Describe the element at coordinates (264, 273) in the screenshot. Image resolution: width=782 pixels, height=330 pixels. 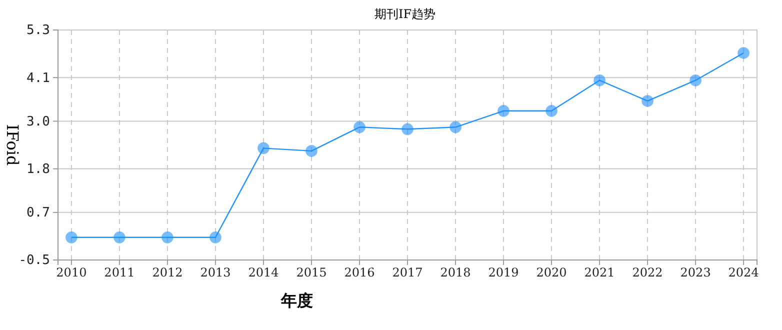
I see `x-tick-label: 2014` at that location.